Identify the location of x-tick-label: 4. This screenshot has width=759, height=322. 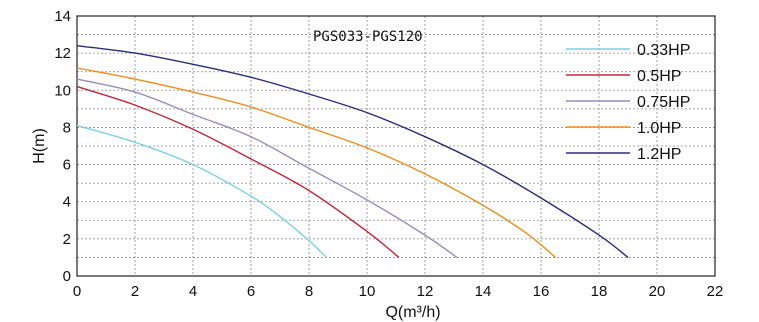
(193, 291).